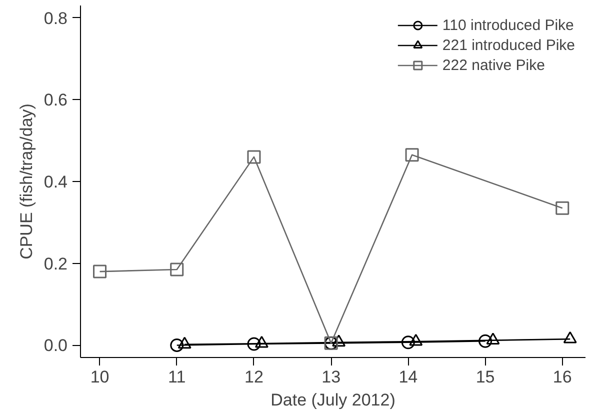 The image size is (590, 412). I want to click on x-tick-label: 13, so click(331, 377).